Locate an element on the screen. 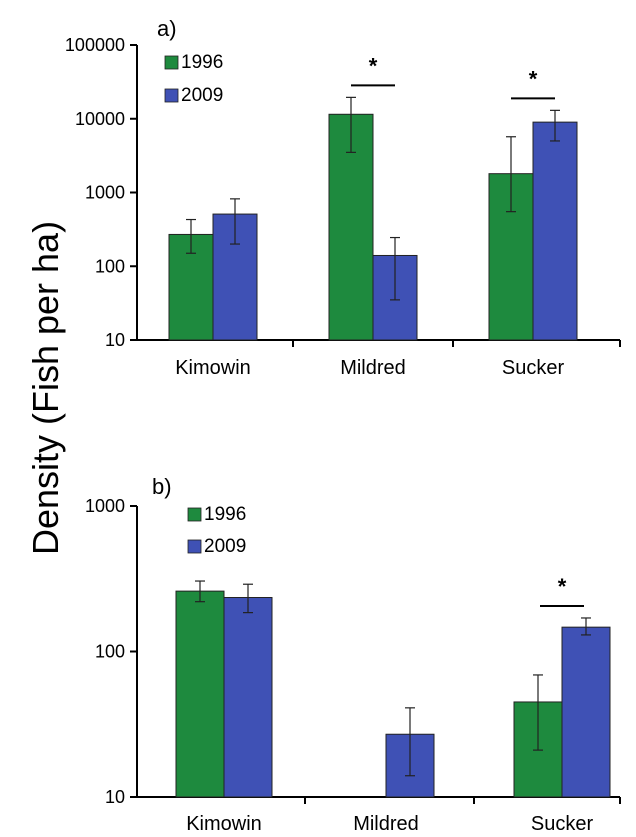 The height and width of the screenshot is (837, 636). bar-2009-kimowin is located at coordinates (248, 697).